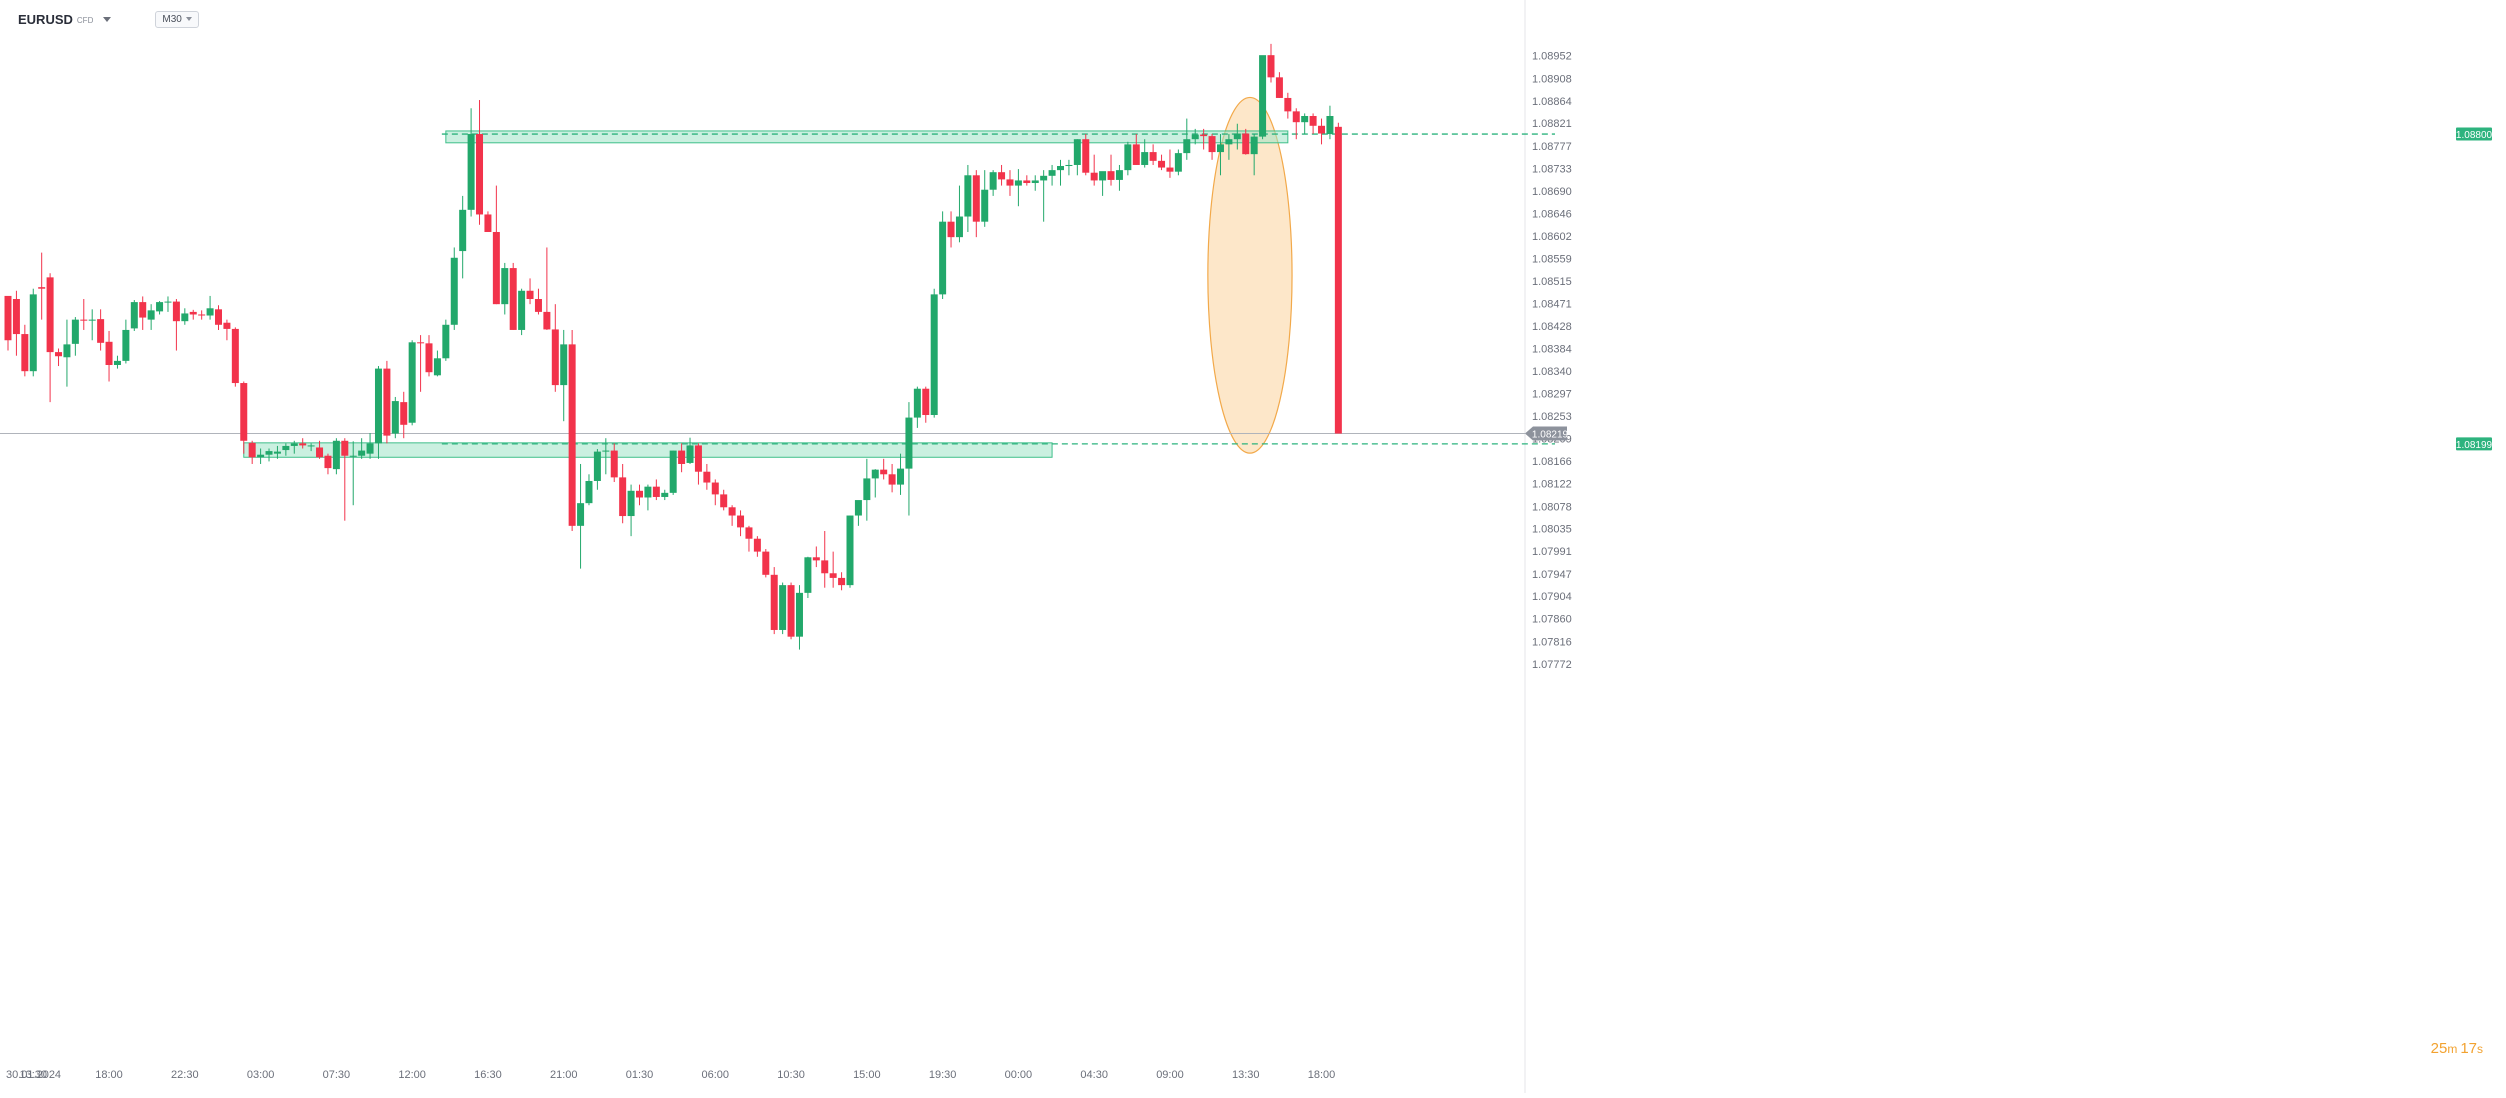  I want to click on price-tick-label: 1.07904, so click(1552, 597).